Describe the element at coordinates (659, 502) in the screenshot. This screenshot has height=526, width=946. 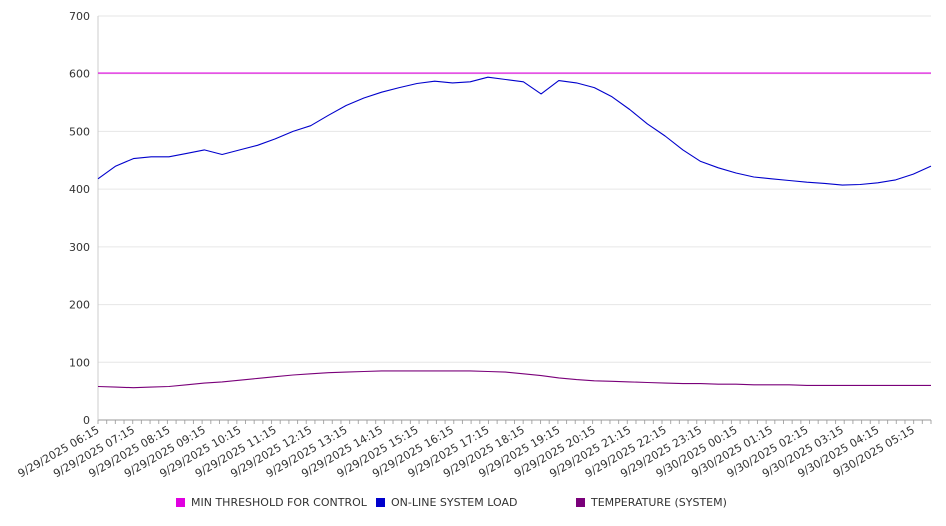
I see `legend-label-temperature: TEMPERATURE (SYSTEM)` at that location.